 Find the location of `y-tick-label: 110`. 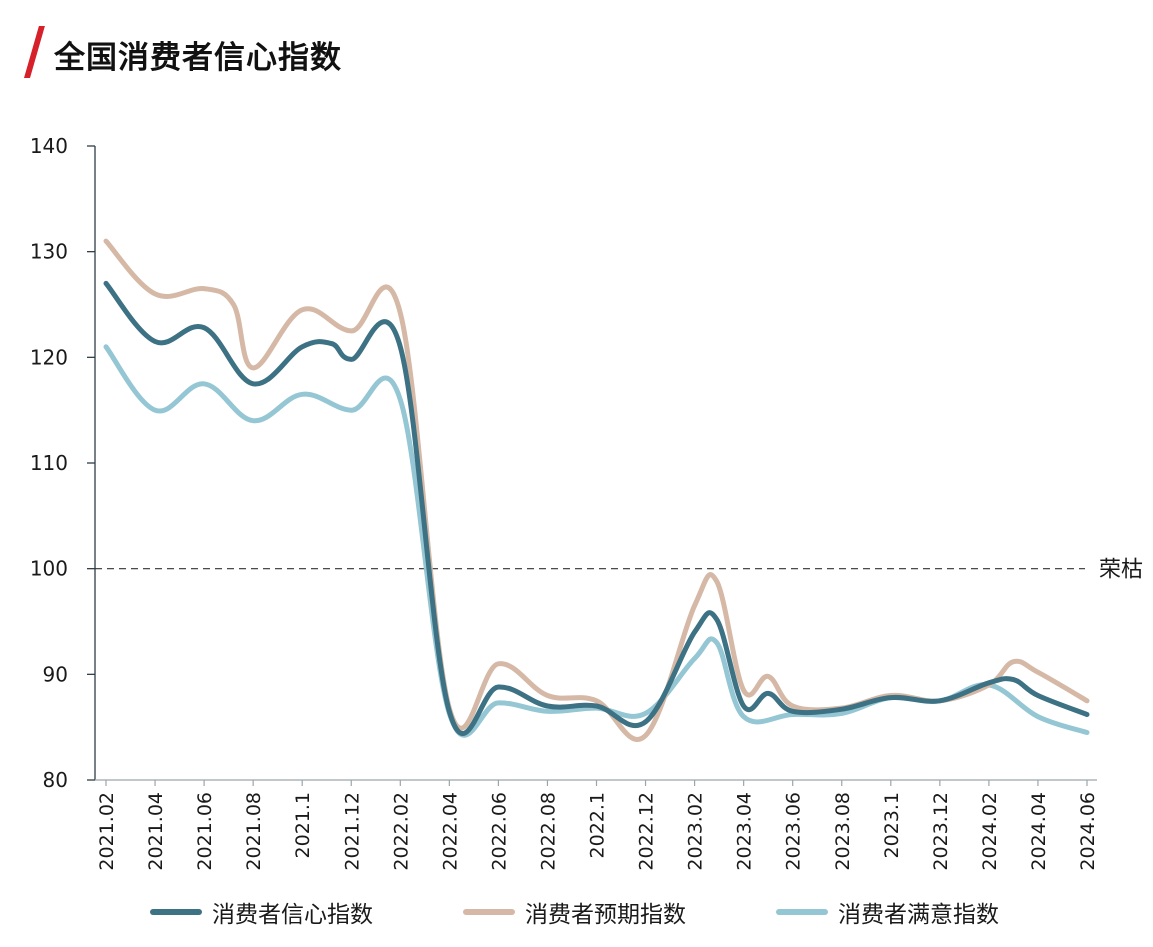

y-tick-label: 110 is located at coordinates (49, 463).